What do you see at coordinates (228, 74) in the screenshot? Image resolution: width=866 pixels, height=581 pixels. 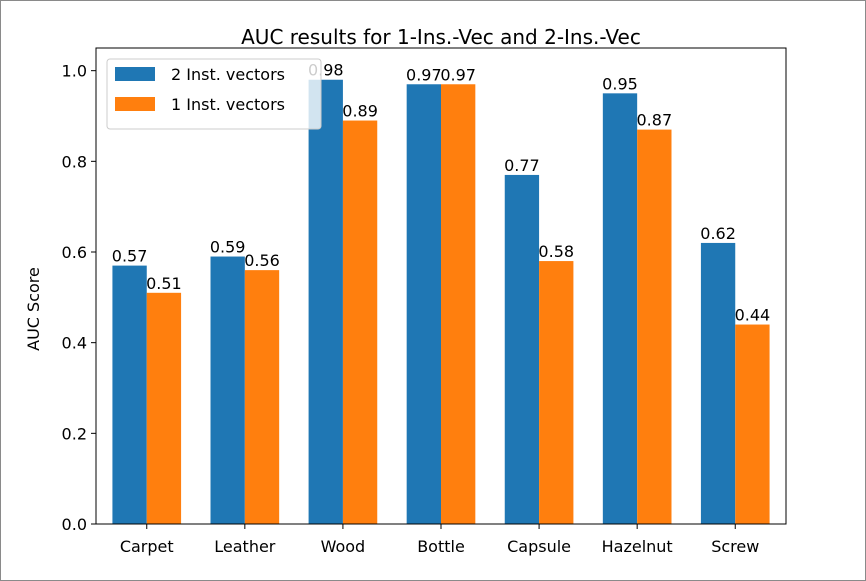 I see `legend-label-two-inst: 2 Inst. vectors` at bounding box center [228, 74].